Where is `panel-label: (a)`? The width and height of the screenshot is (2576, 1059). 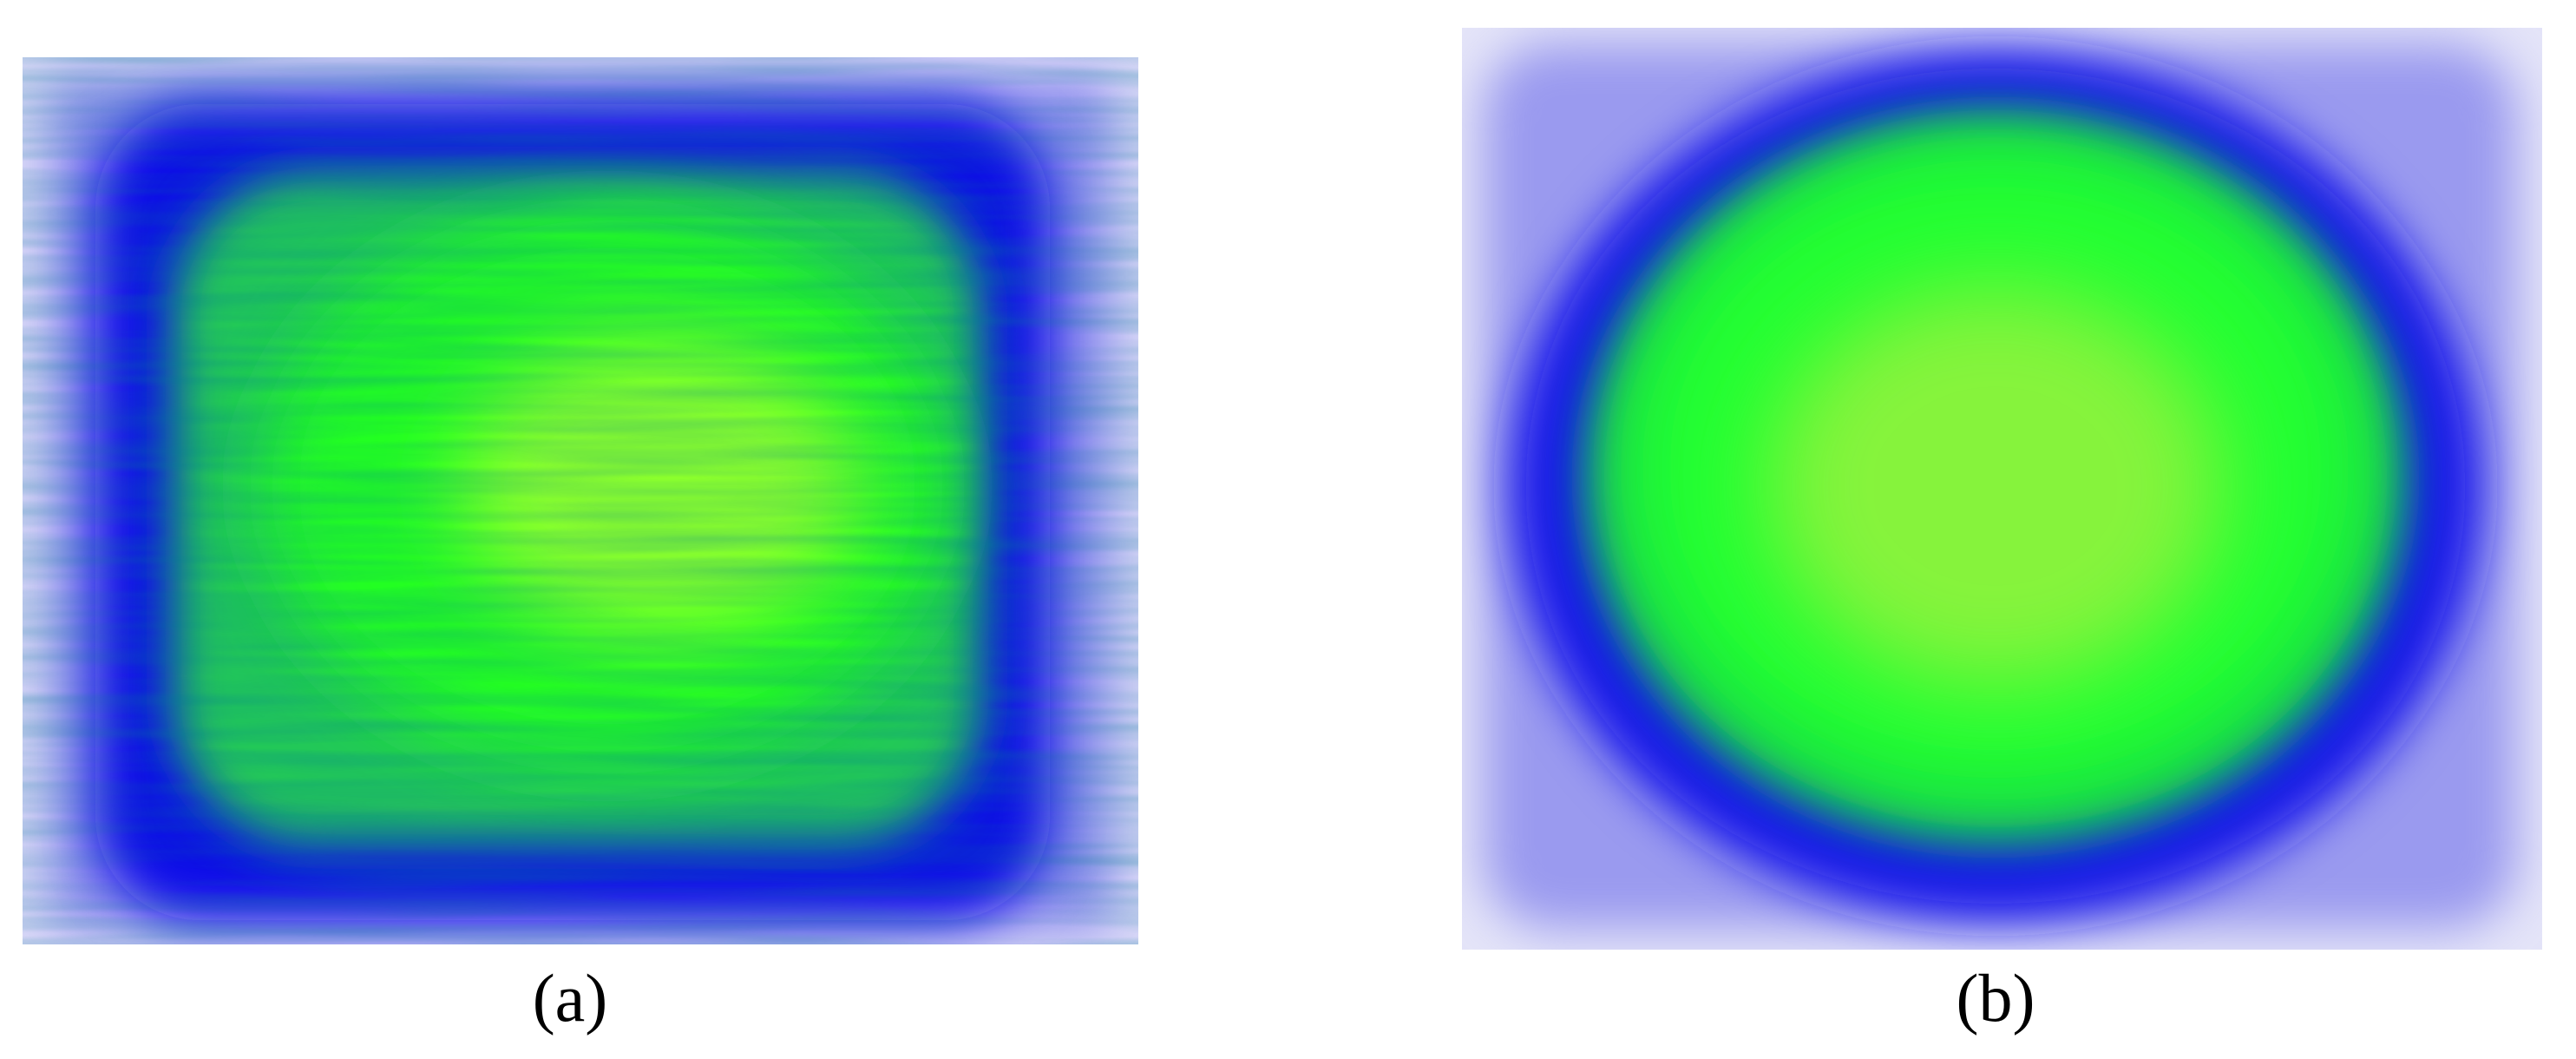
panel-label: (a) is located at coordinates (570, 998).